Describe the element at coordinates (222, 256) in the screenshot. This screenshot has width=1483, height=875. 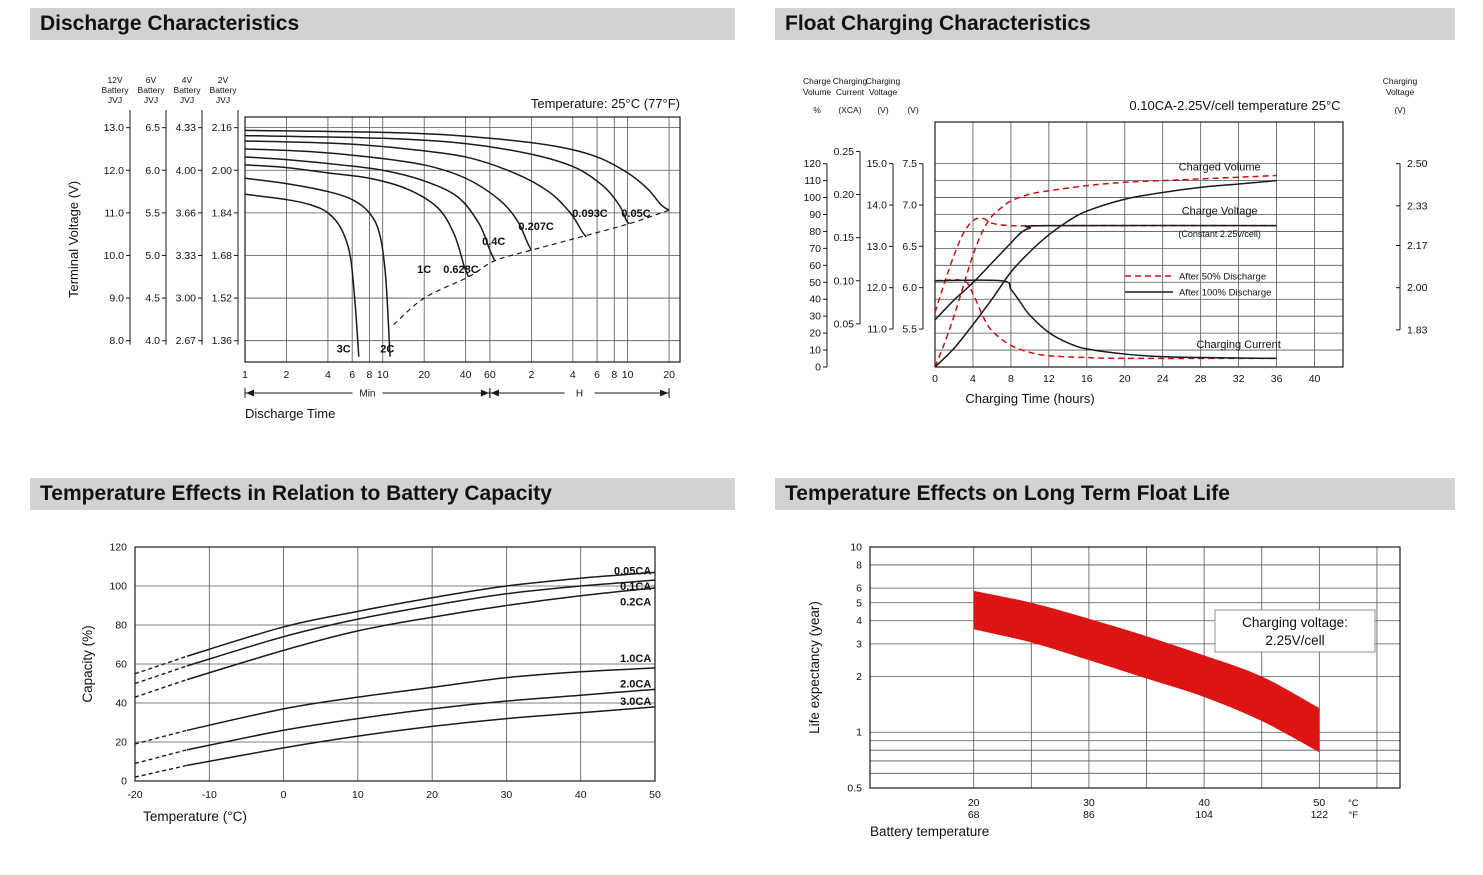
I see `svg-text: 1.68` at that location.